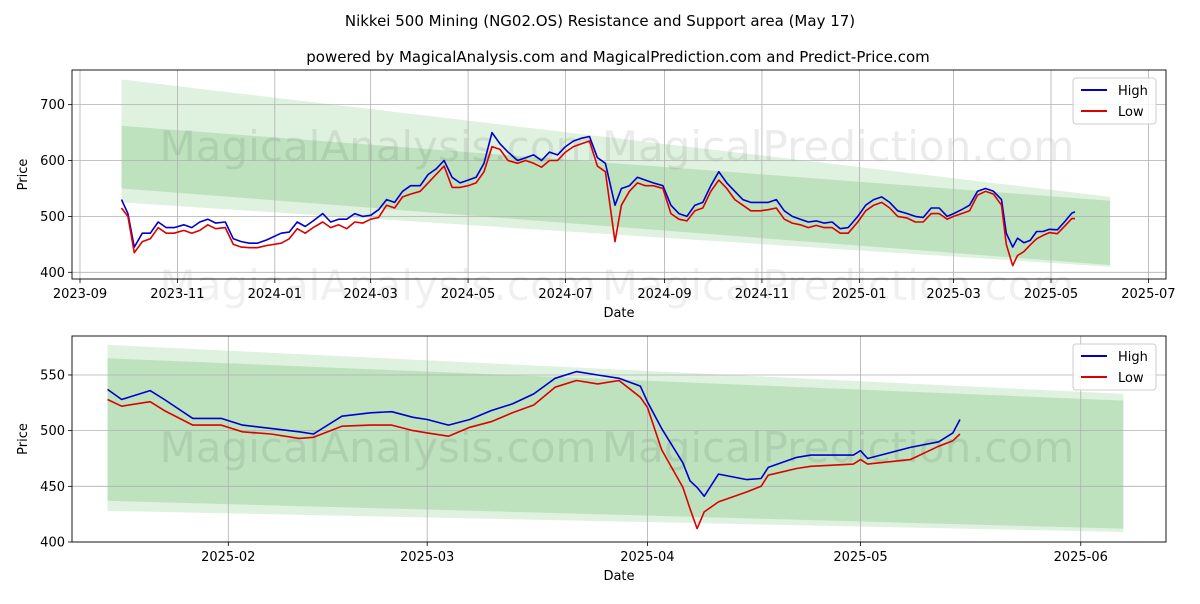 This screenshot has width=1200, height=604. I want to click on y-tick-label: 450, so click(52, 487).